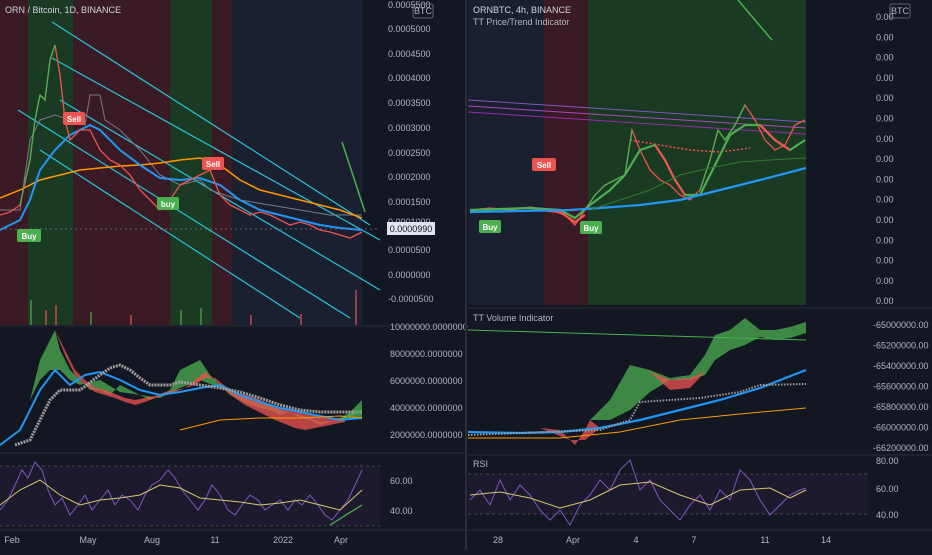 The image size is (932, 555). I want to click on right-chart-title: ORNBTC, 4h, BINANCE, so click(522, 10).